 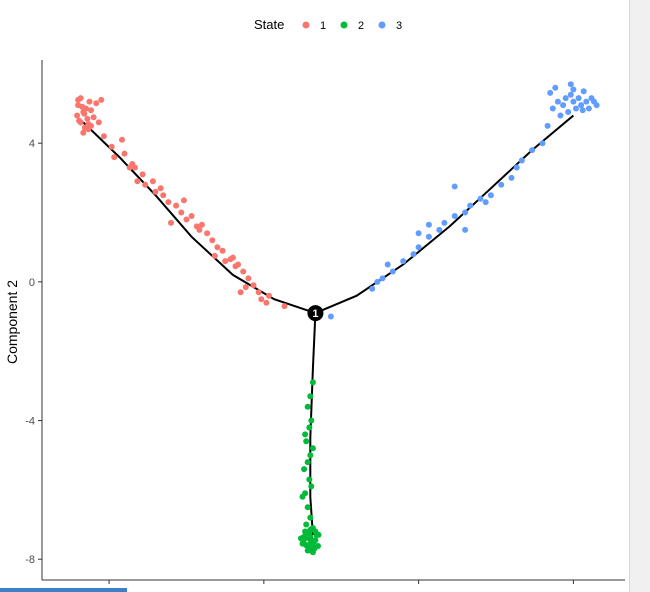 I want to click on y-axis-label: Component 2, so click(x=12, y=322).